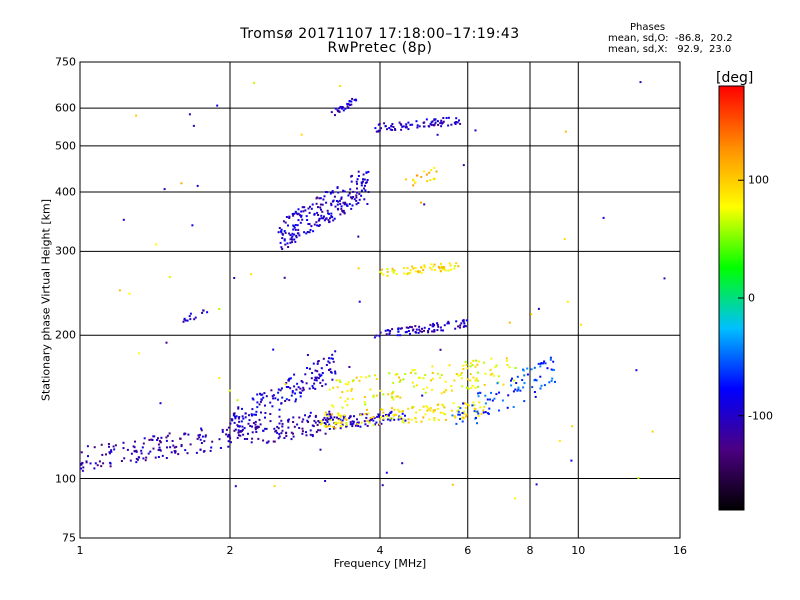 The height and width of the screenshot is (600, 800). I want to click on colorbar-tick-label: 100, so click(758, 180).